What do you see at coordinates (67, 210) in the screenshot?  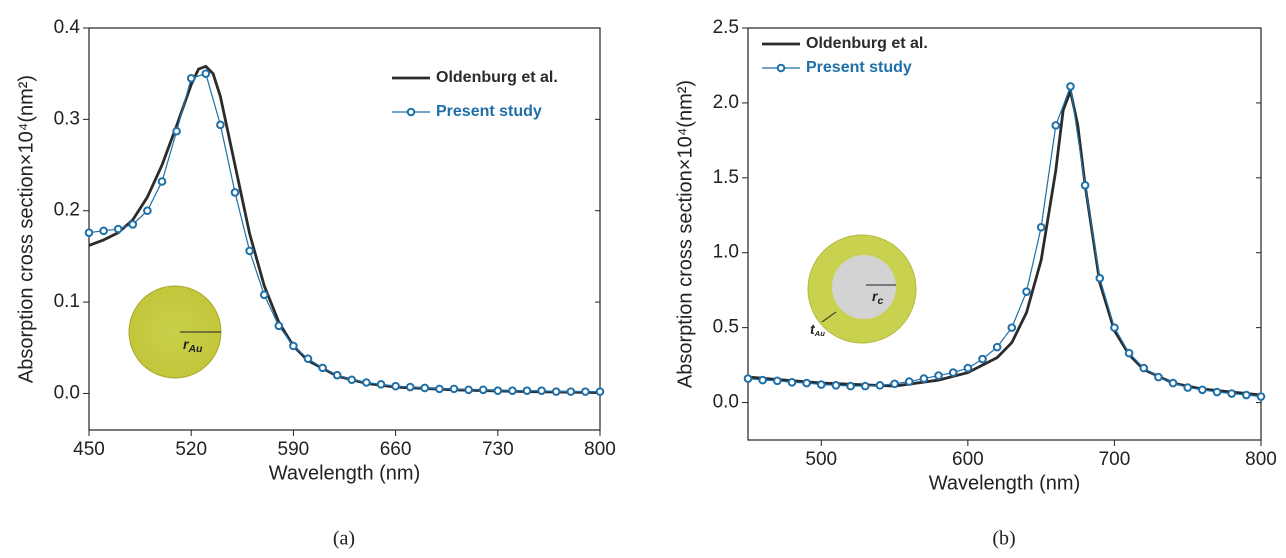 I see `y-tick-label: 0.2` at bounding box center [67, 210].